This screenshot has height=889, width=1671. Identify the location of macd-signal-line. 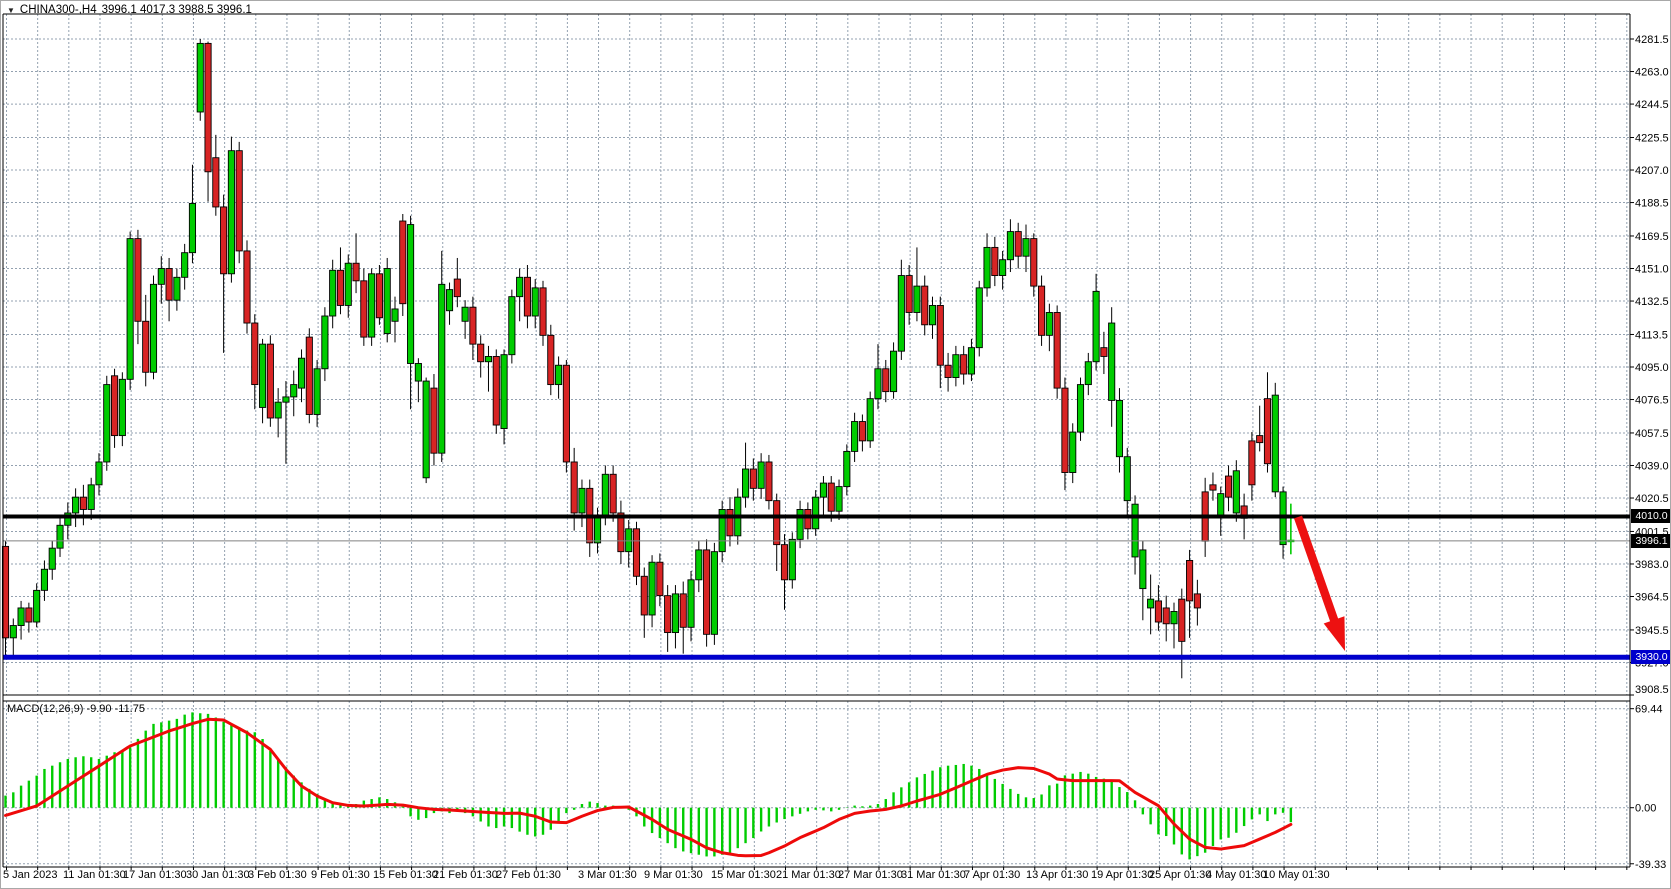
(648, 787).